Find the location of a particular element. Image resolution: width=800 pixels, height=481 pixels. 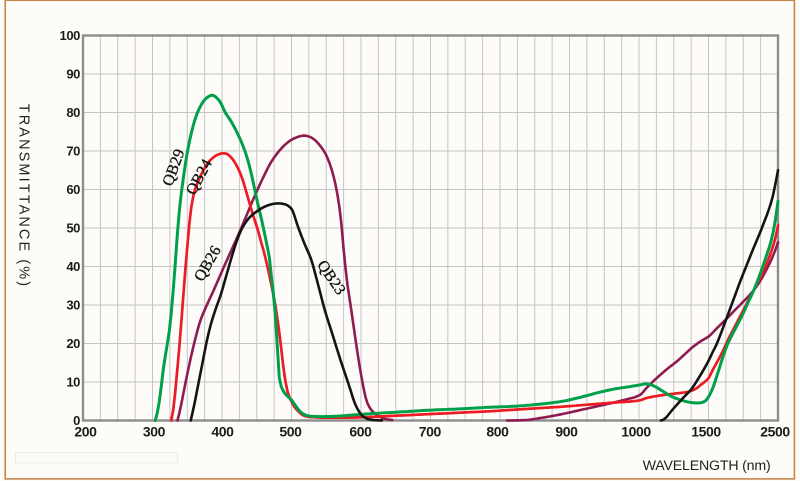

svg-text: 50 is located at coordinates (73, 228).